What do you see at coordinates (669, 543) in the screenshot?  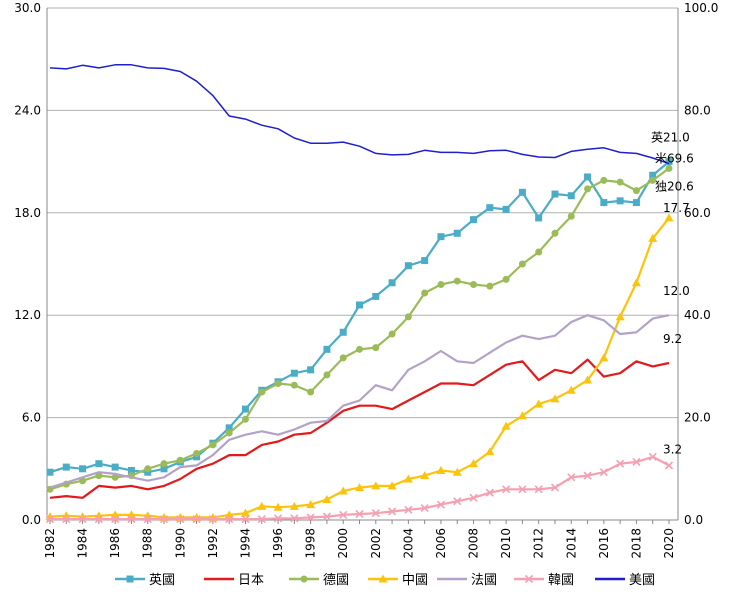 I see `x-tick-label: 2020` at bounding box center [669, 543].